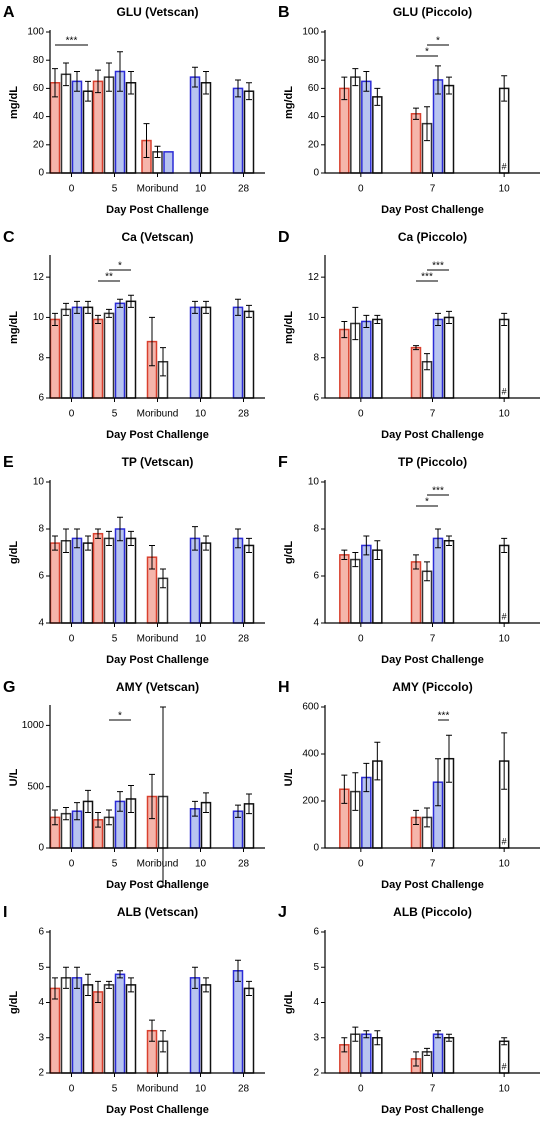 This screenshot has width=550, height=1127. What do you see at coordinates (314, 277) in the screenshot?
I see `y-tick-label: 12` at bounding box center [314, 277].